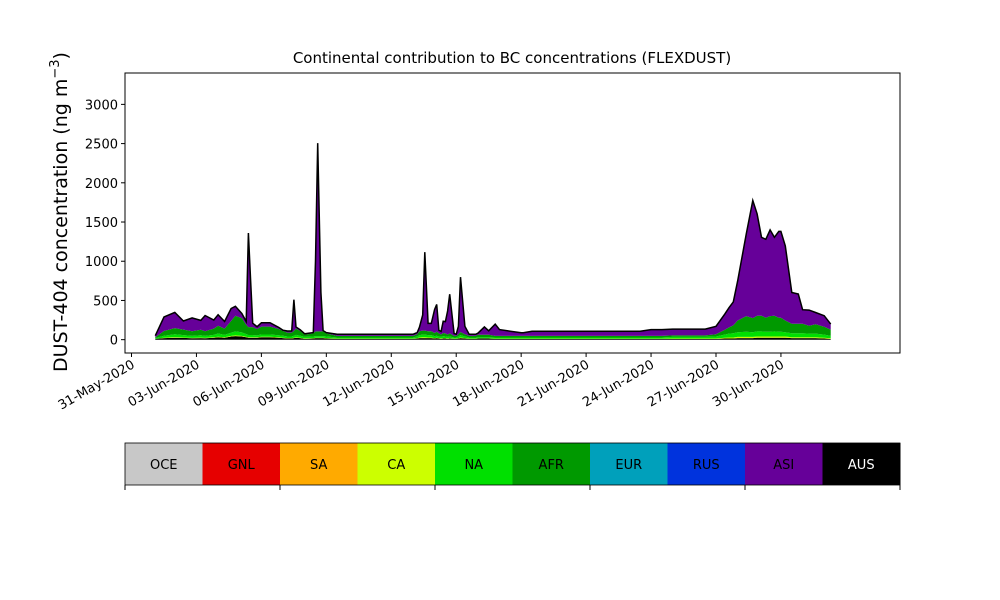 The height and width of the screenshot is (600, 1000). Describe the element at coordinates (101, 223) in the screenshot. I see `y-tick-label: 1500` at that location.